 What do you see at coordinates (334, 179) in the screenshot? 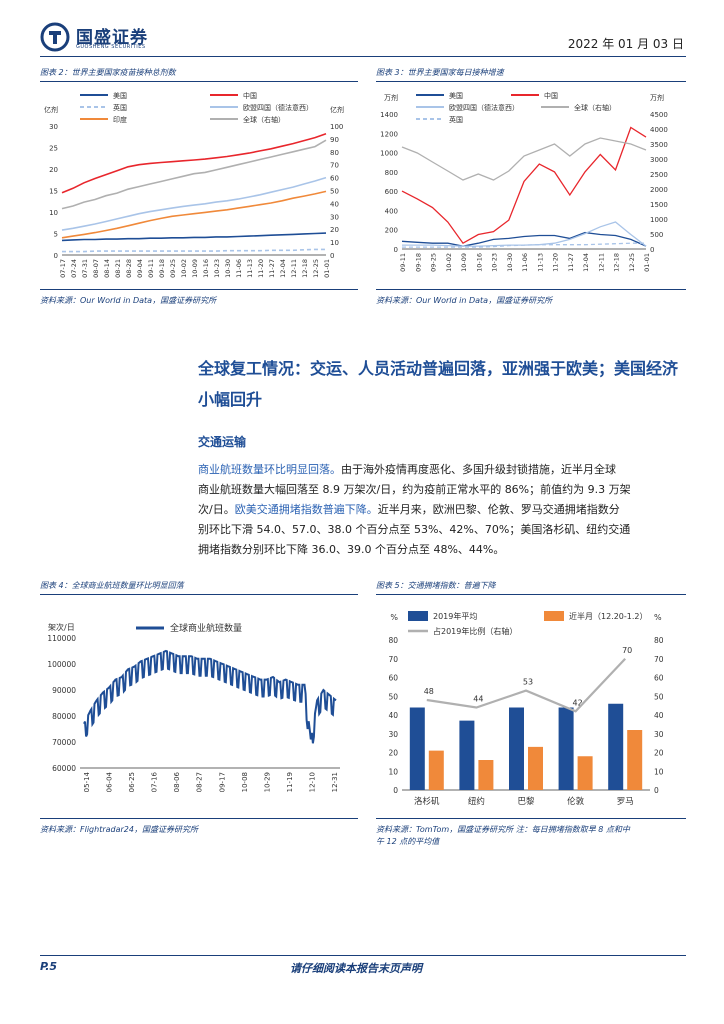
I see `y2-tick-label: 60` at bounding box center [334, 179].